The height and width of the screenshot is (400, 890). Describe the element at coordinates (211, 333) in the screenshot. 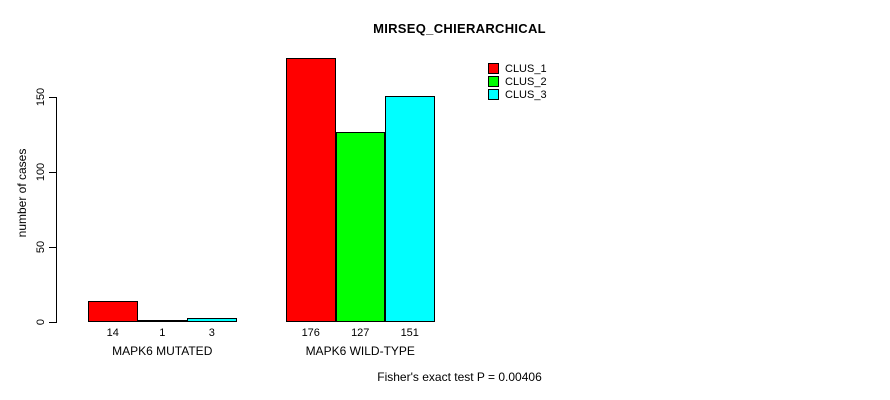

I see `bar-value-label: 3` at that location.